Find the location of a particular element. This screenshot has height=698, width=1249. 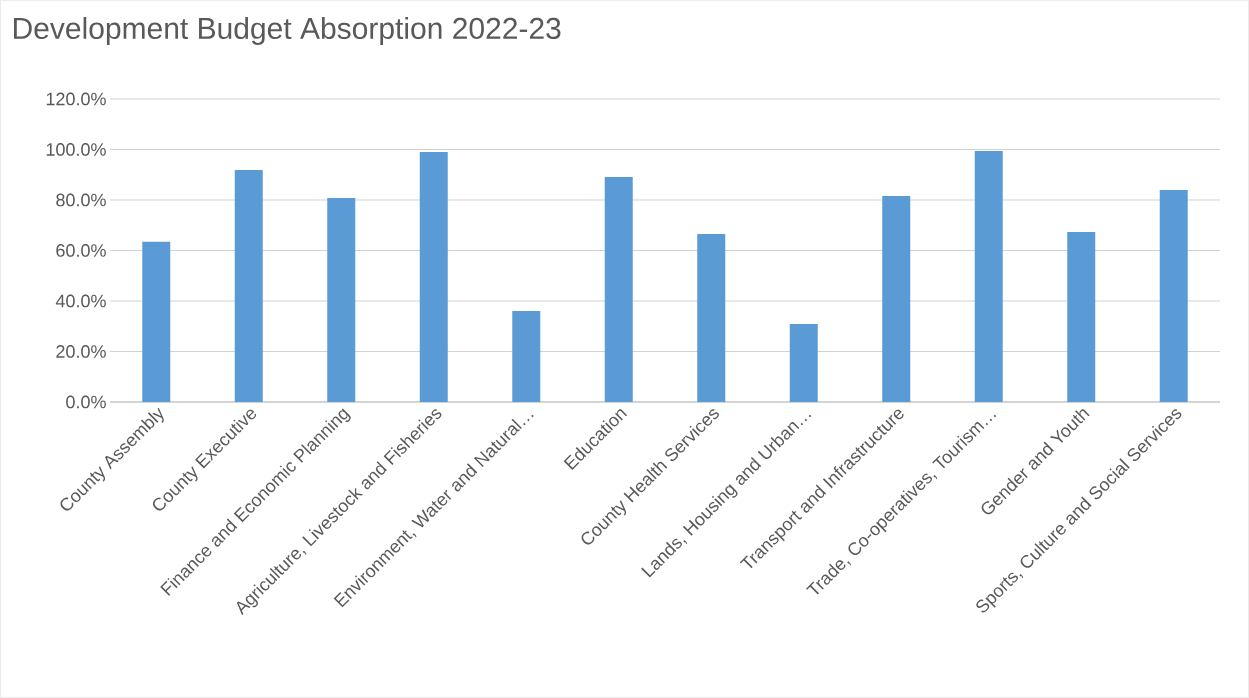

y-tick-label: 0.0% is located at coordinates (86, 402).